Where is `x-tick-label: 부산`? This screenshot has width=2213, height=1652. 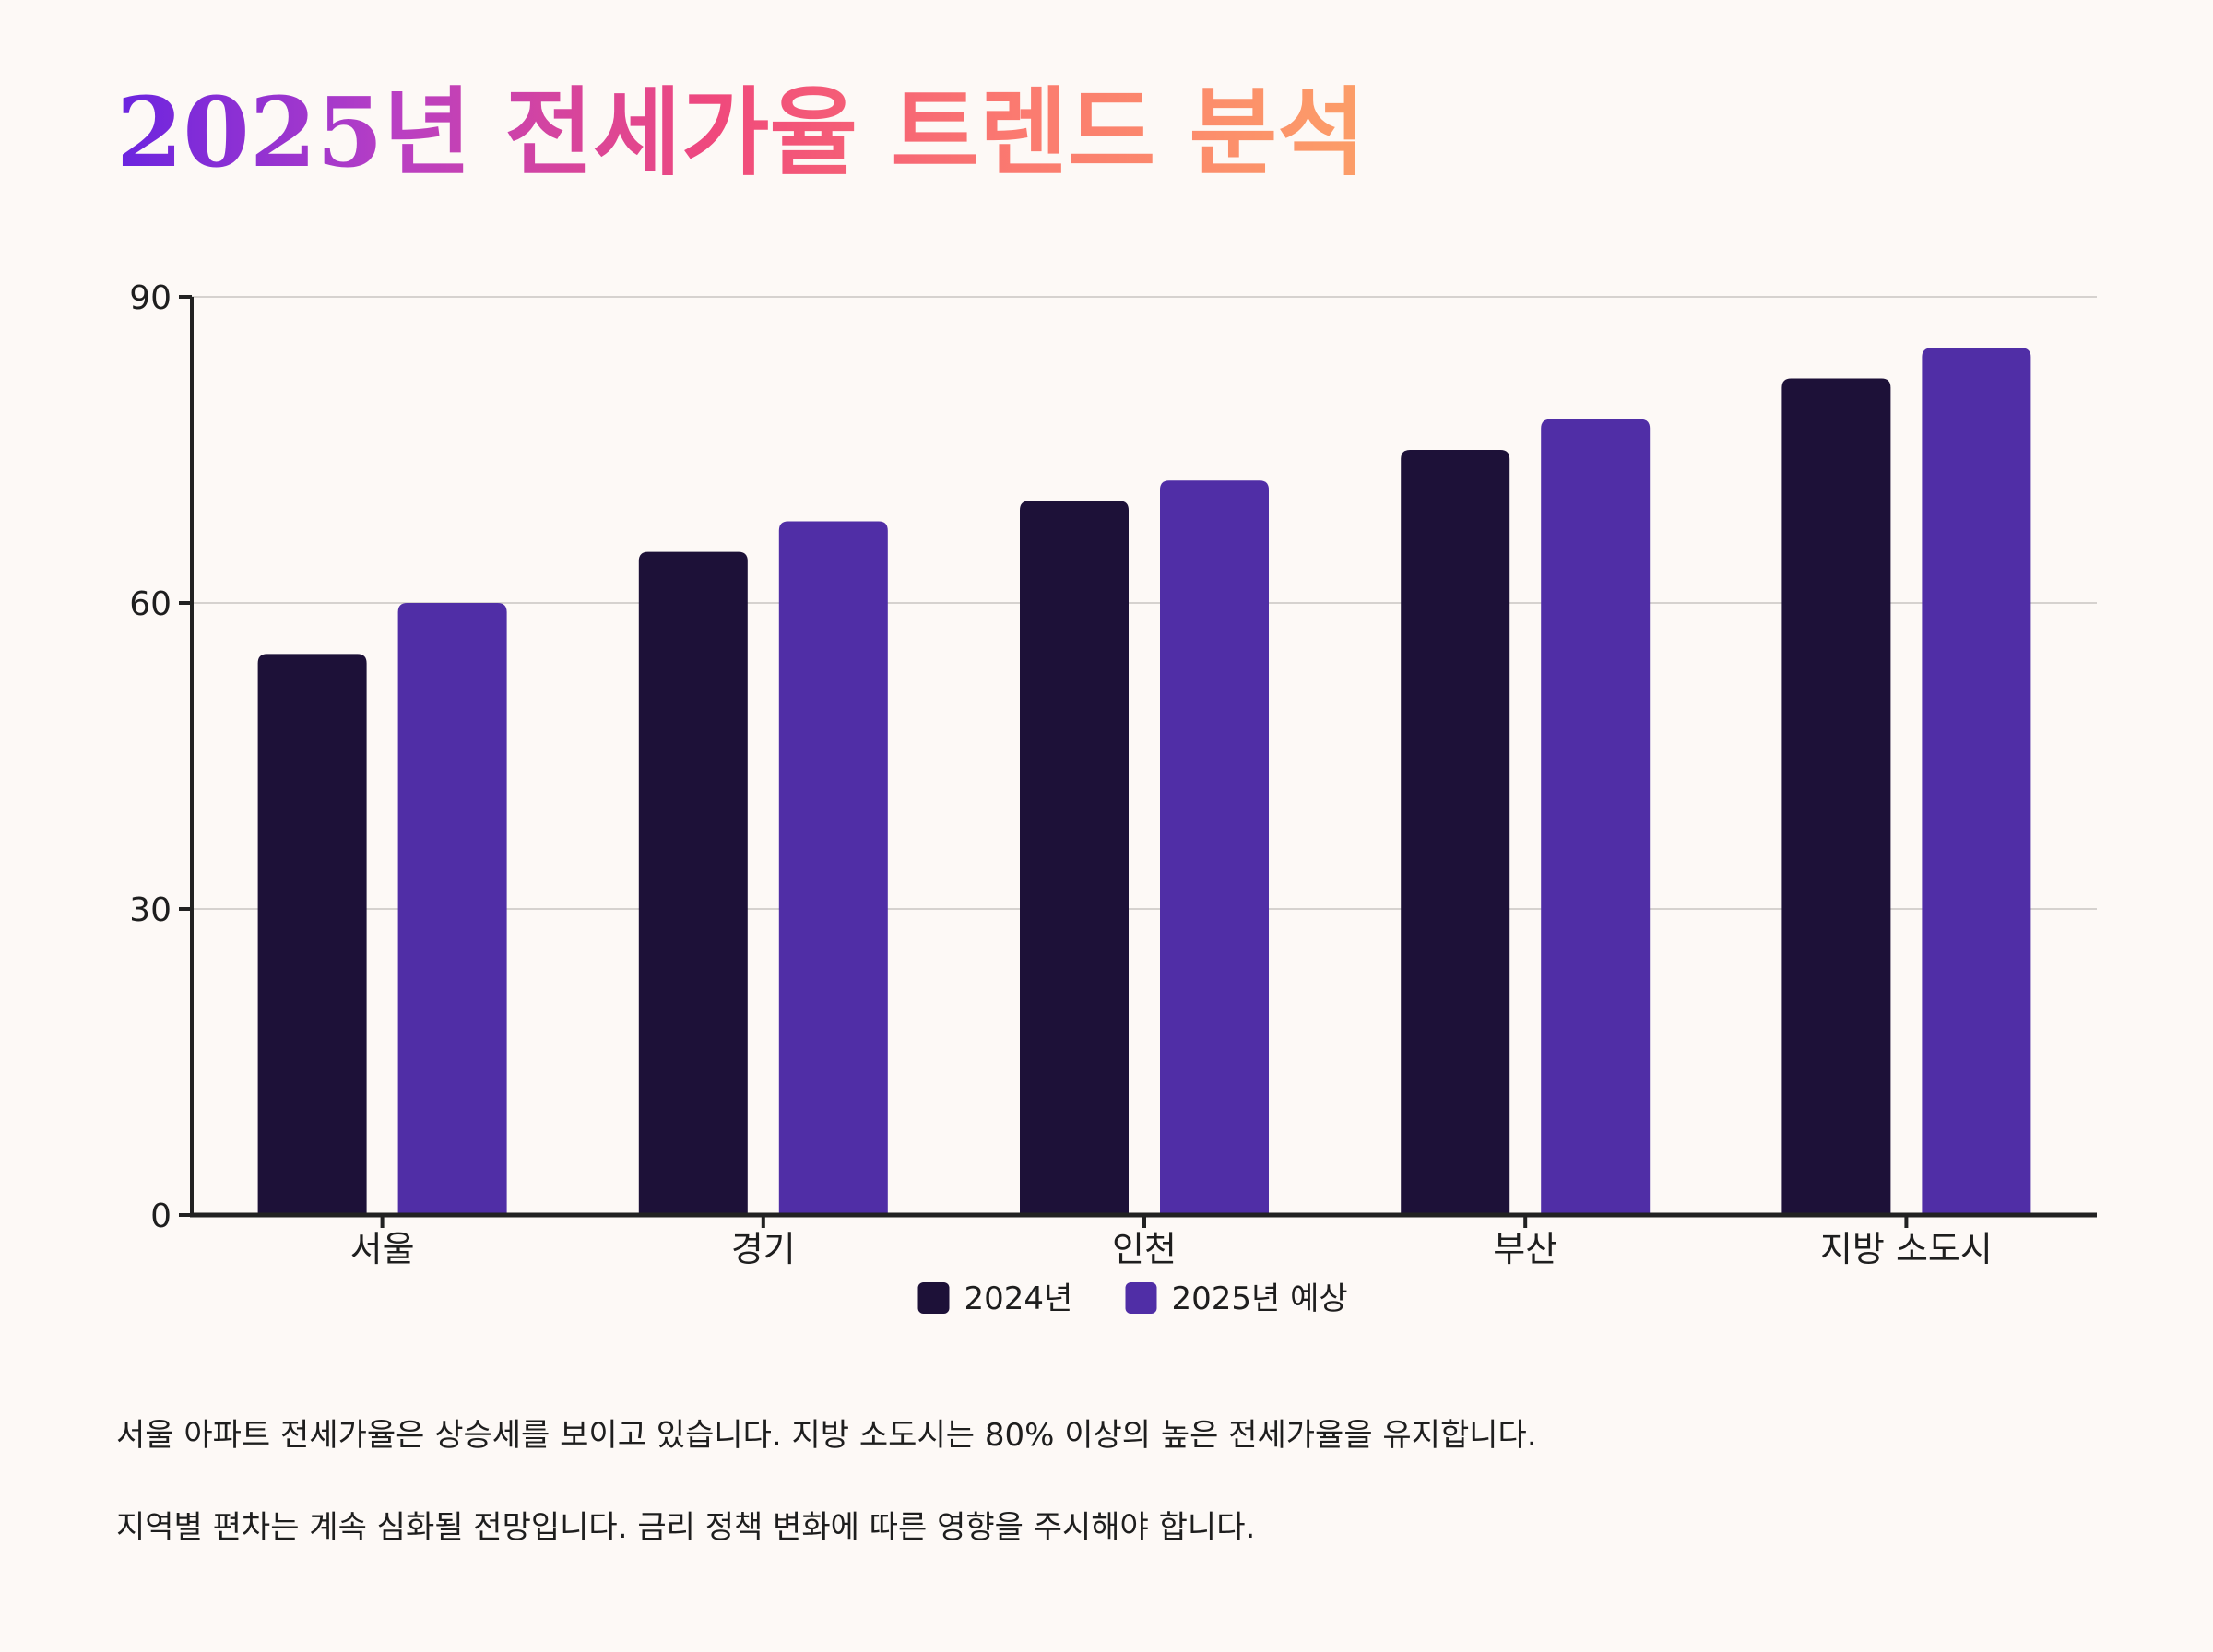
x-tick-label: 부산 is located at coordinates (1525, 1249).